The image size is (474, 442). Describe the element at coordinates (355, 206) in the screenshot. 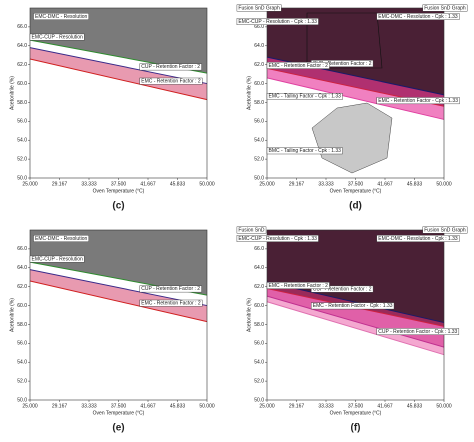

I see `panel-caption: (d)` at that location.